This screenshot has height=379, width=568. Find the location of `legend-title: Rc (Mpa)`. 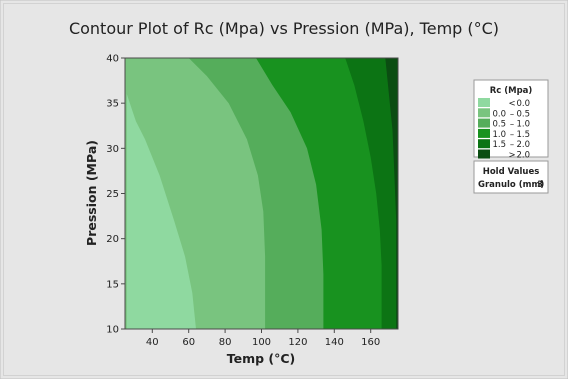

legend-title: Rc (Mpa) is located at coordinates (511, 91).